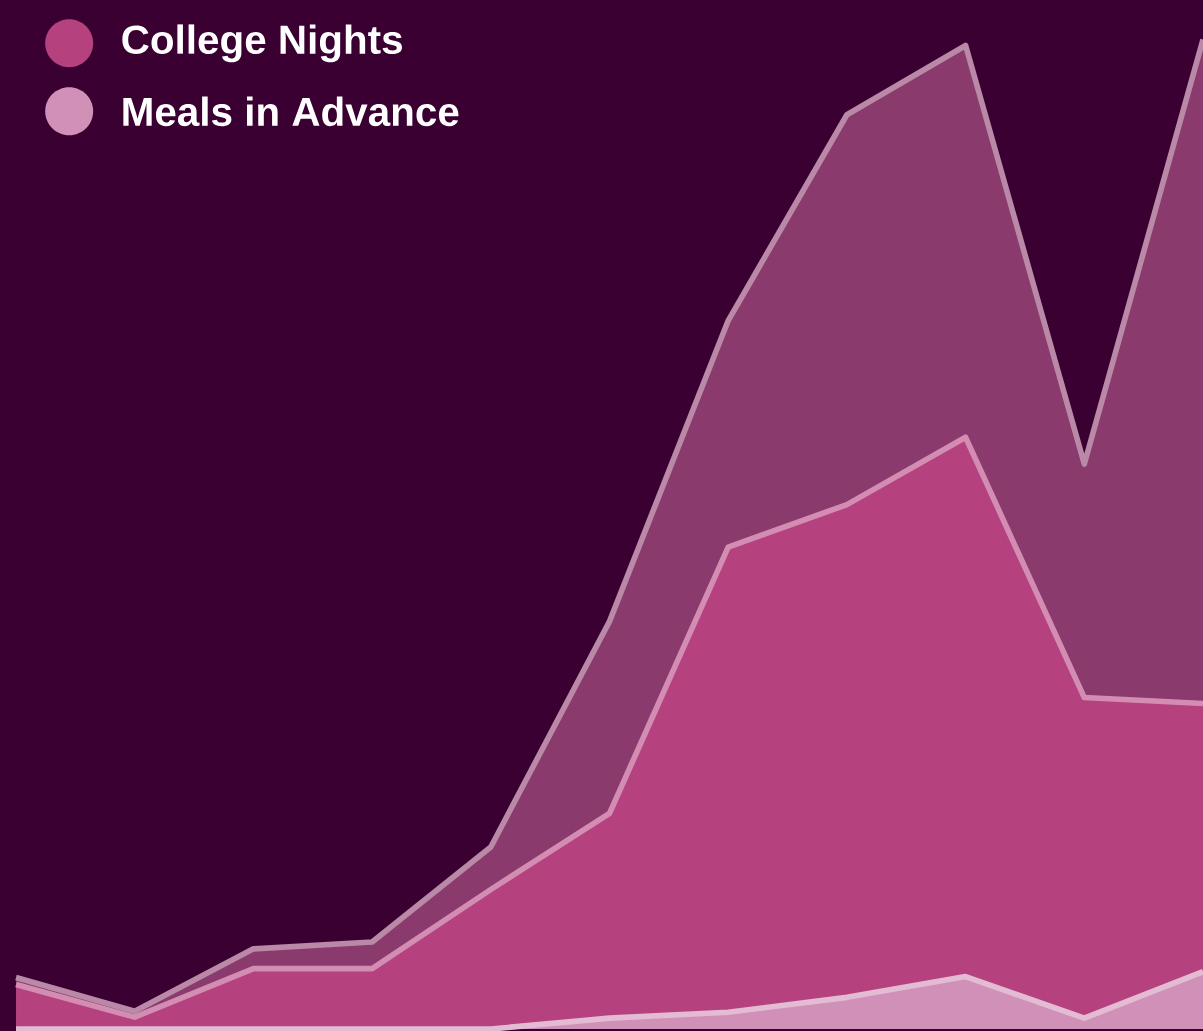 The height and width of the screenshot is (1031, 1203). What do you see at coordinates (291, 111) in the screenshot?
I see `legend-label: Meals in Advance` at bounding box center [291, 111].